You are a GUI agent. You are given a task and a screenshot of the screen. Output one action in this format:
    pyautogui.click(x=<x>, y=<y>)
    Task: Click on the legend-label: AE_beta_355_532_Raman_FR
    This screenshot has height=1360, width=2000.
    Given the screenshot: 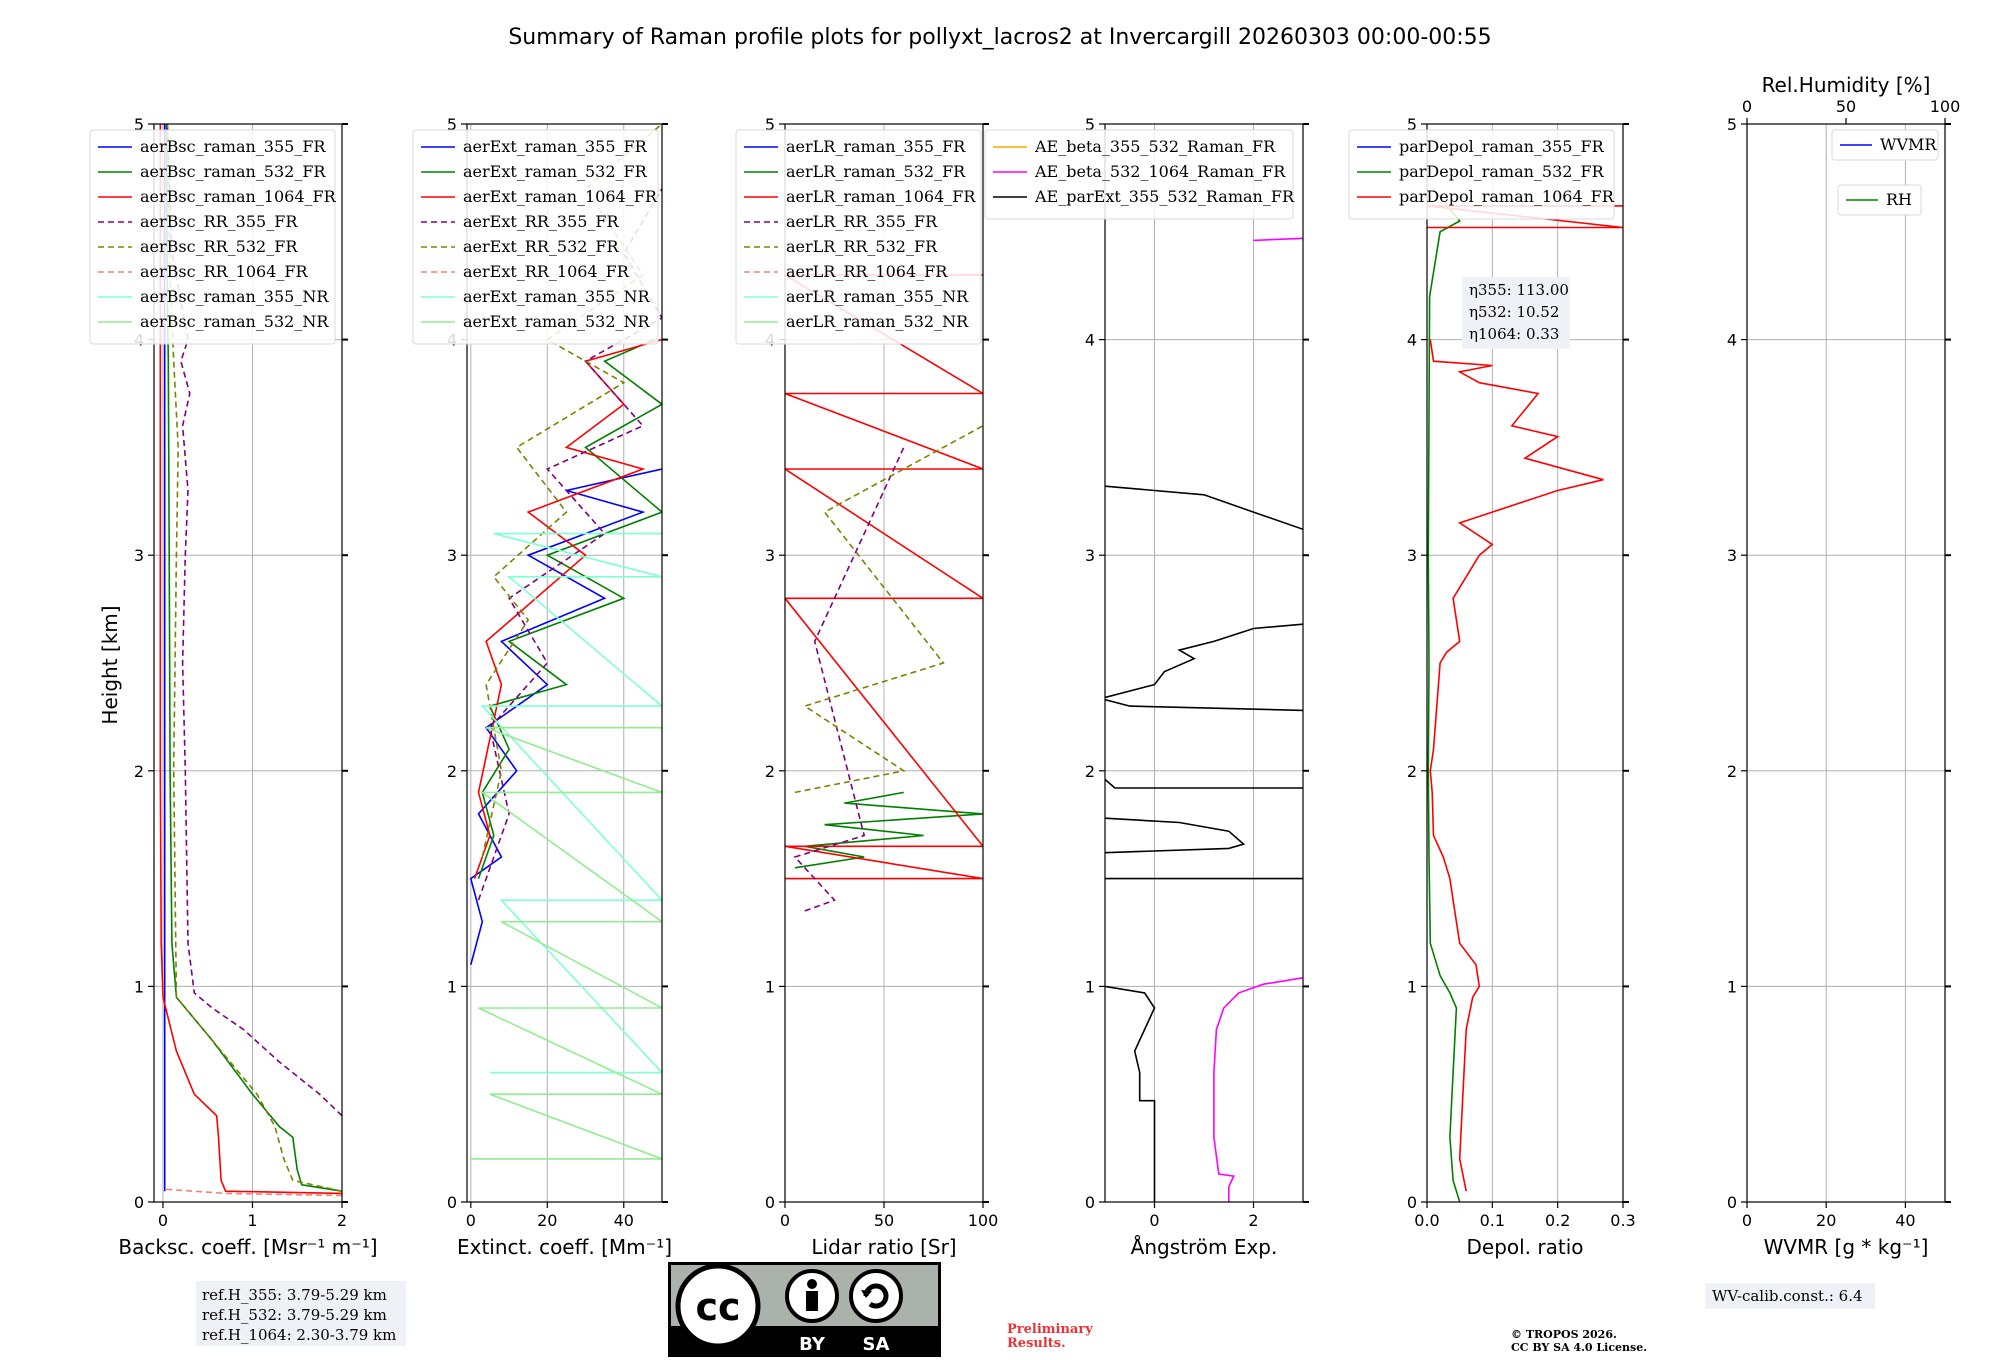 What is the action you would take?
    pyautogui.click(x=1155, y=146)
    